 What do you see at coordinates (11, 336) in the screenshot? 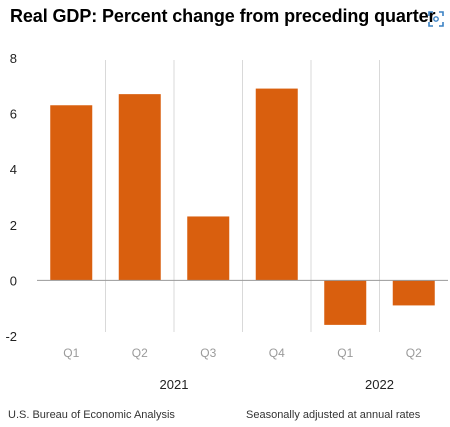
I see `y-tick-label: -2` at bounding box center [11, 336].